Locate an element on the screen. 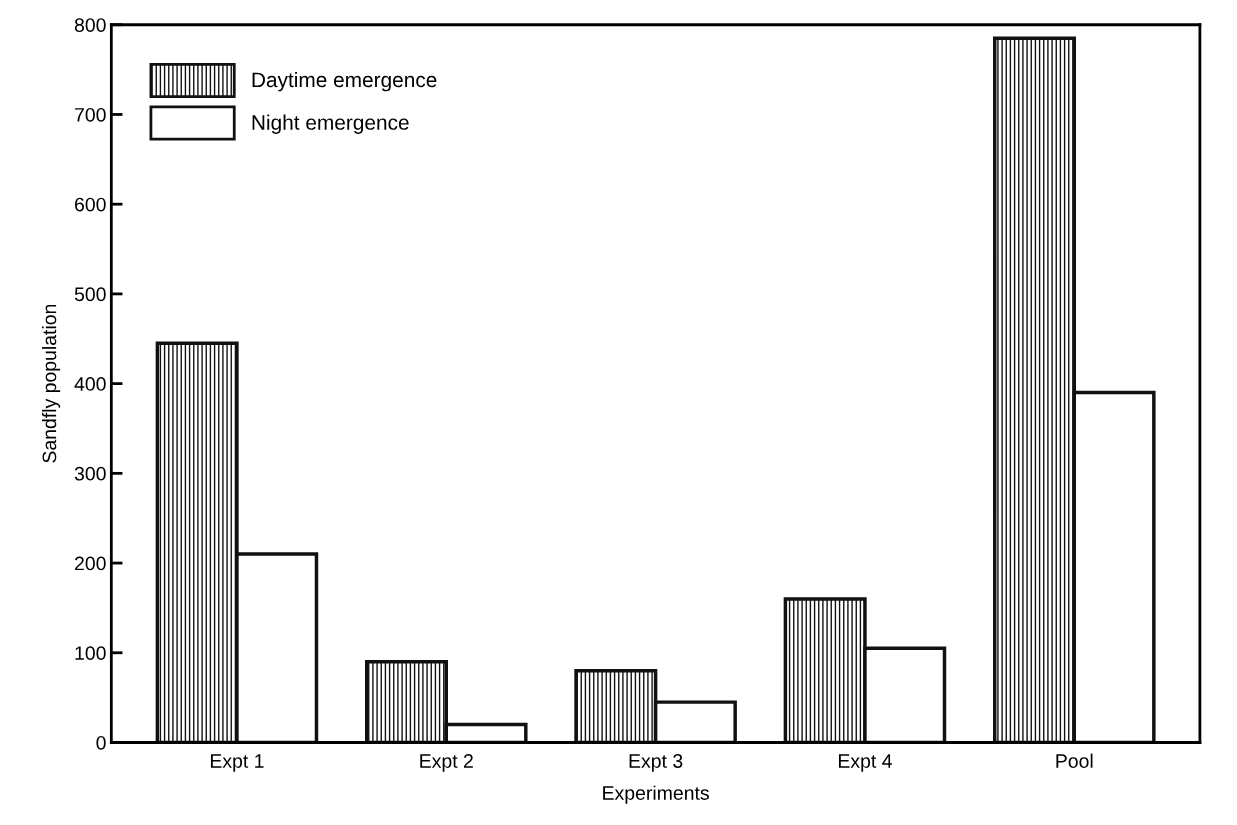  y-tick-label: 200 is located at coordinates (90, 563).